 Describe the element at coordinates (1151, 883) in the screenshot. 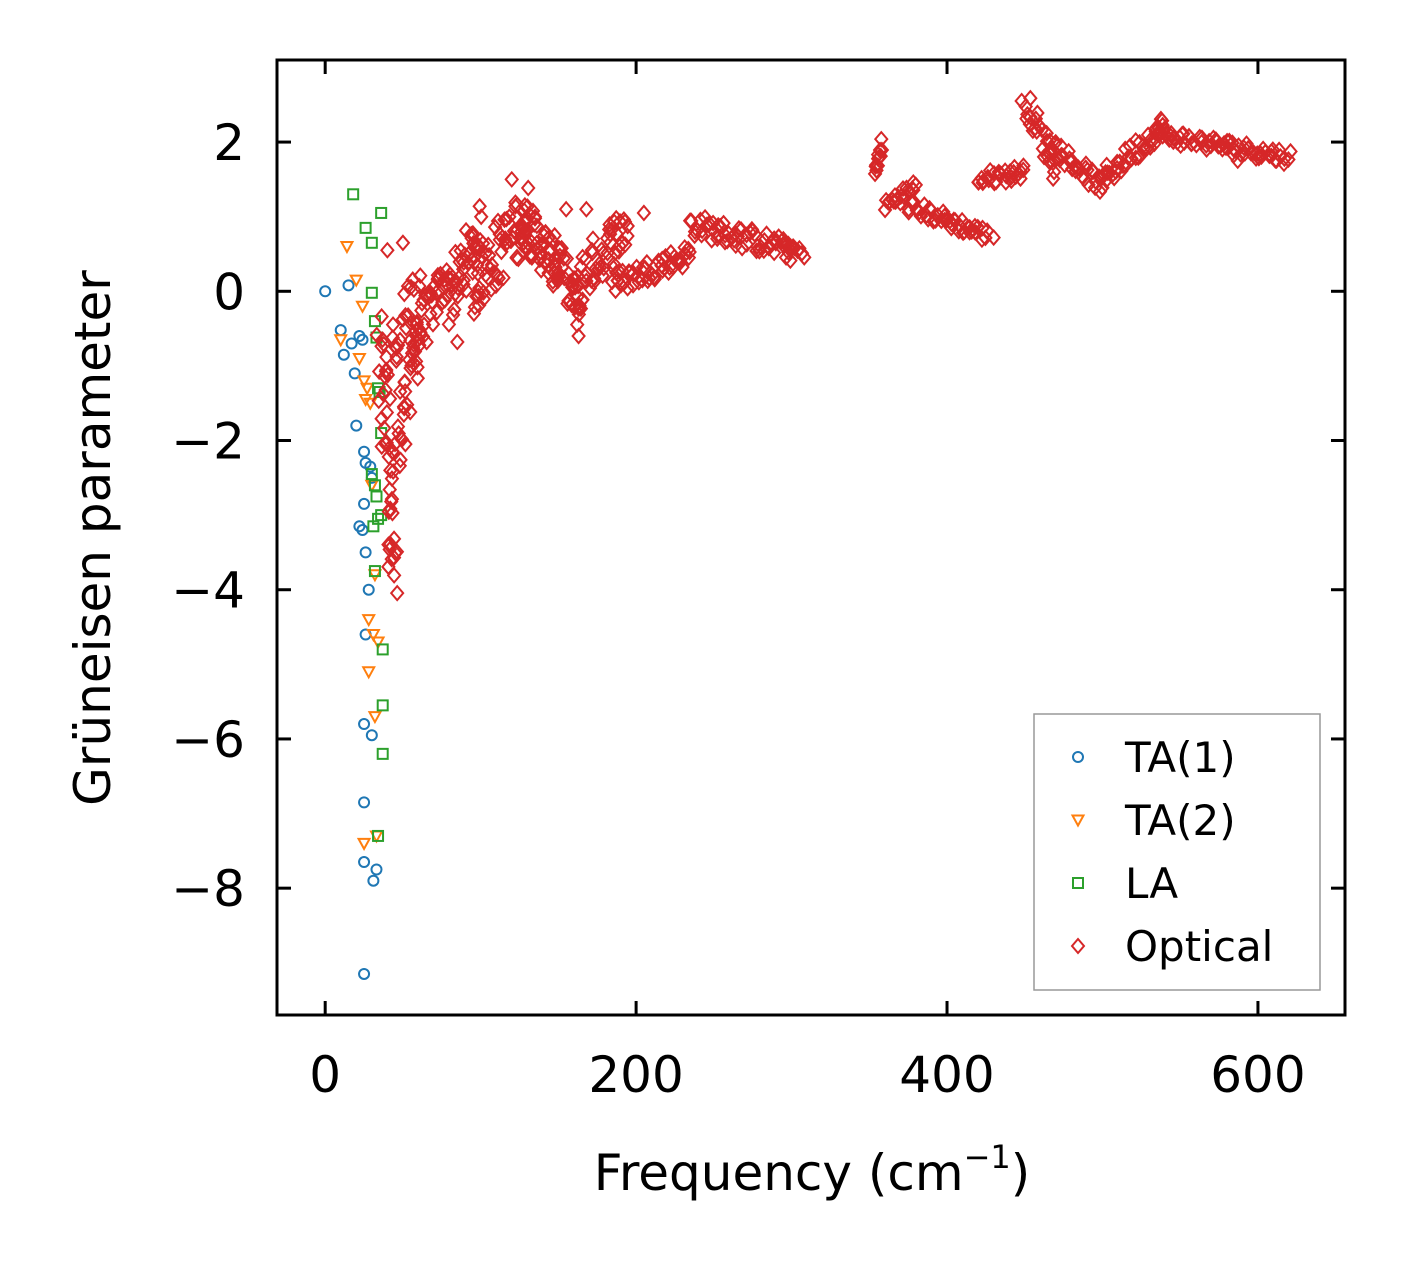

I see `legend-la-label: LA` at that location.